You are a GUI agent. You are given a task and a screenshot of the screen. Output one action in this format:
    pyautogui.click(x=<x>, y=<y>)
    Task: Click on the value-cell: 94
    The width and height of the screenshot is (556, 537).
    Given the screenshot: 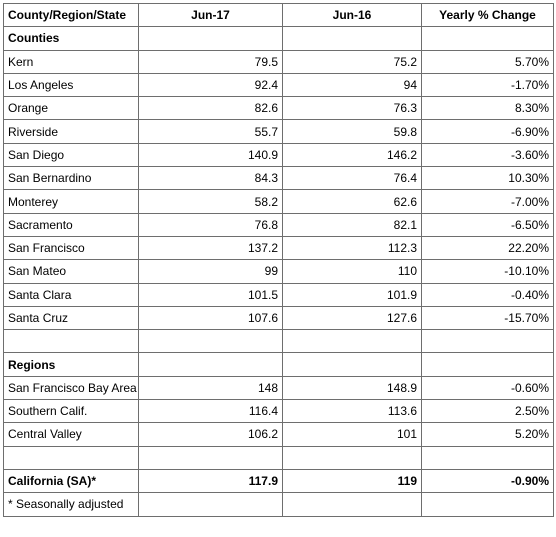 What is the action you would take?
    pyautogui.click(x=352, y=85)
    